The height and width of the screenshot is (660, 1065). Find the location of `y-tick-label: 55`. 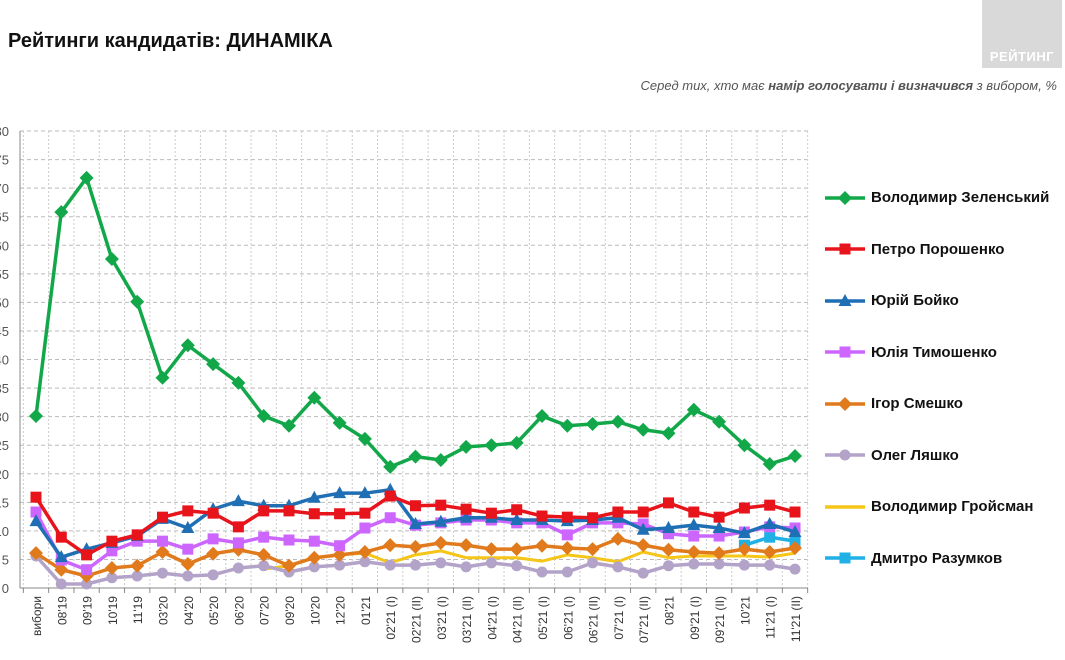

y-tick-label: 55 is located at coordinates (4, 274).